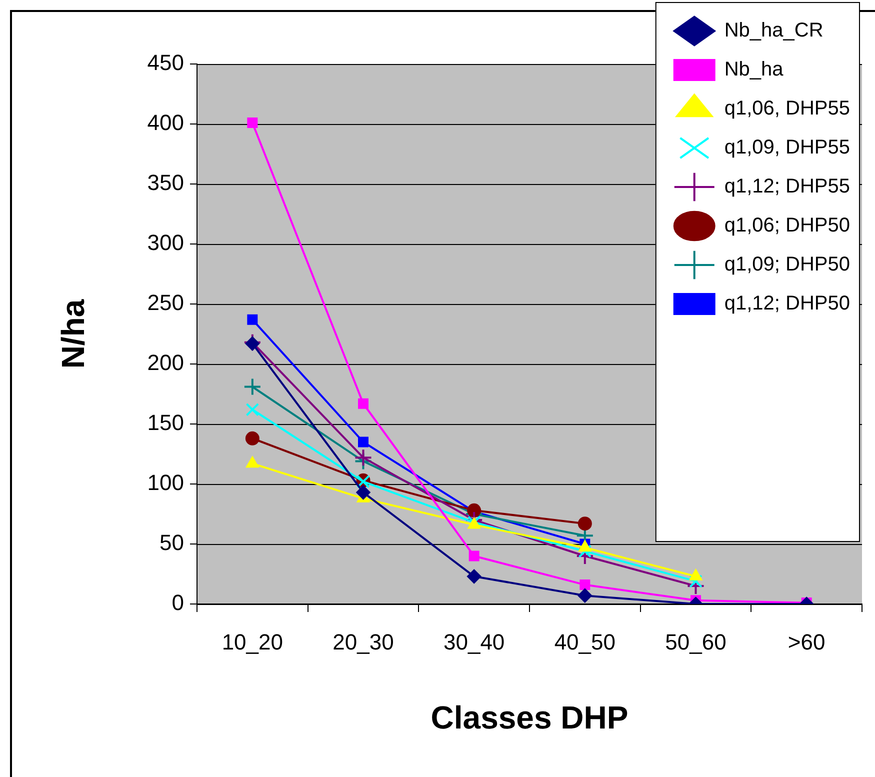  I want to click on x-tick-label: 40_50, so click(585, 641).